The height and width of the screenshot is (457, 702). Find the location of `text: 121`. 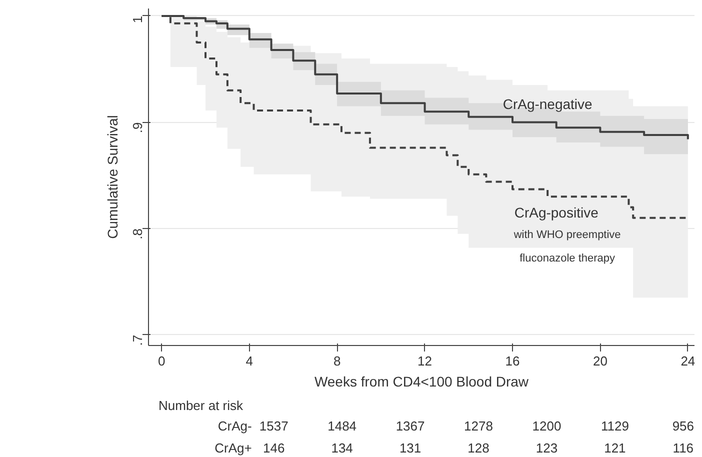

text: 121 is located at coordinates (615, 448).